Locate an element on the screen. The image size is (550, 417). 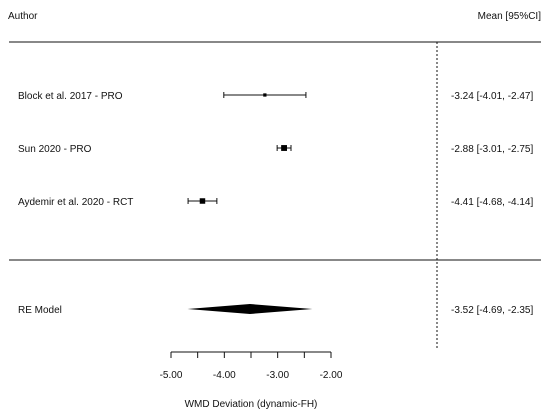
summary-ci-text: -3.52 [-4.69, -2.35] is located at coordinates (492, 310).